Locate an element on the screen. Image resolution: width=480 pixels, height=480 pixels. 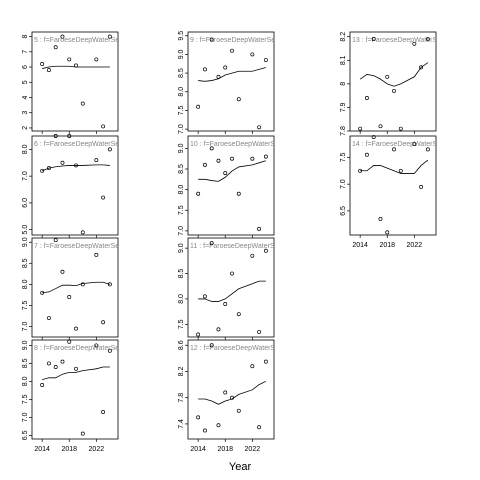
y-tick-label: 5.0 is located at coordinates (25, 230).